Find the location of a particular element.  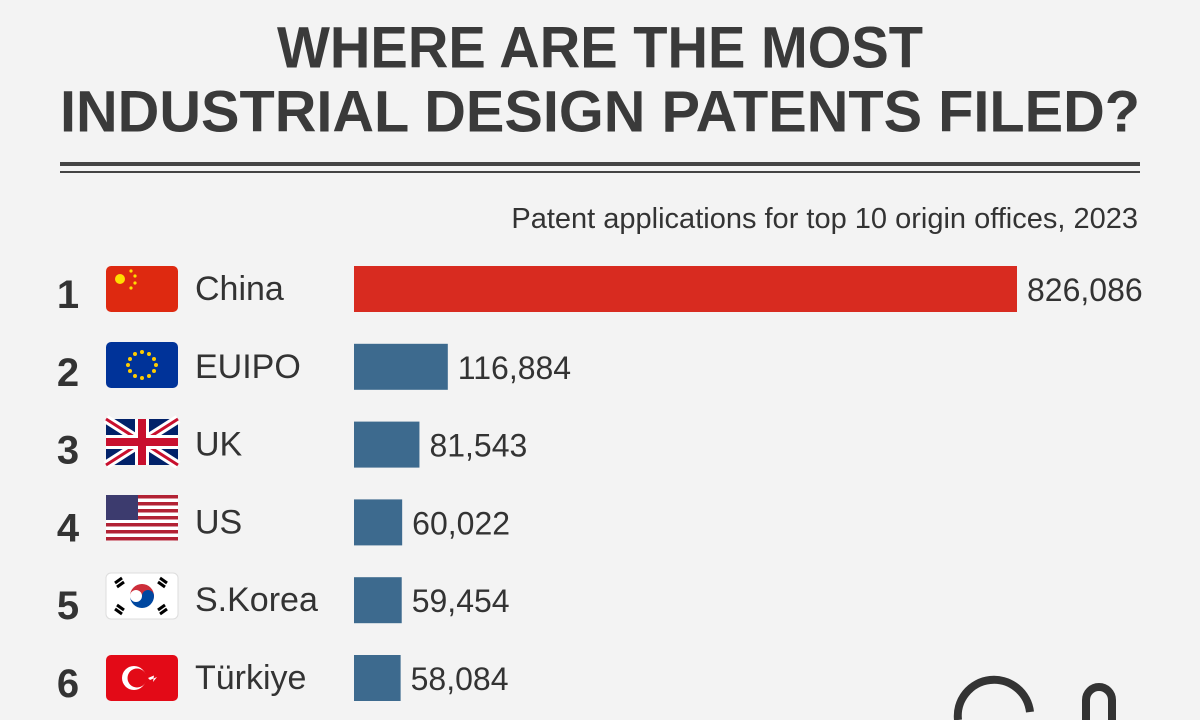

flag-korea is located at coordinates (142, 596).